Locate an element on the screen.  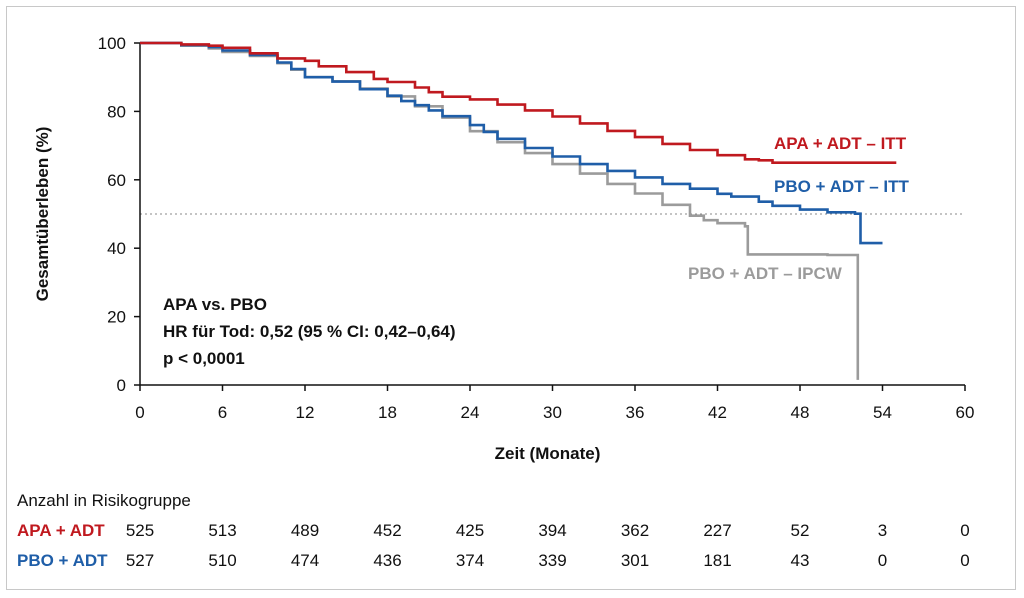
risk-value: 452 is located at coordinates (387, 530).